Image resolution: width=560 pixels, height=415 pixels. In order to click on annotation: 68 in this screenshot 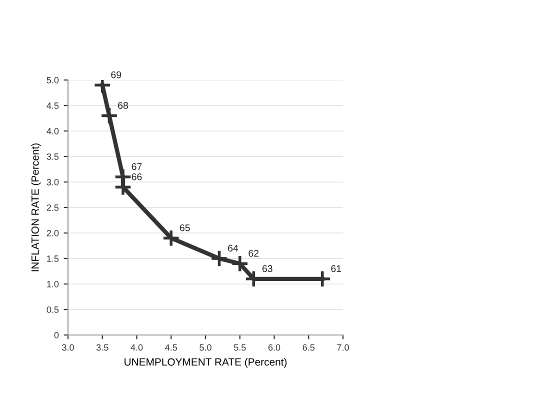, I will do `click(123, 105)`.